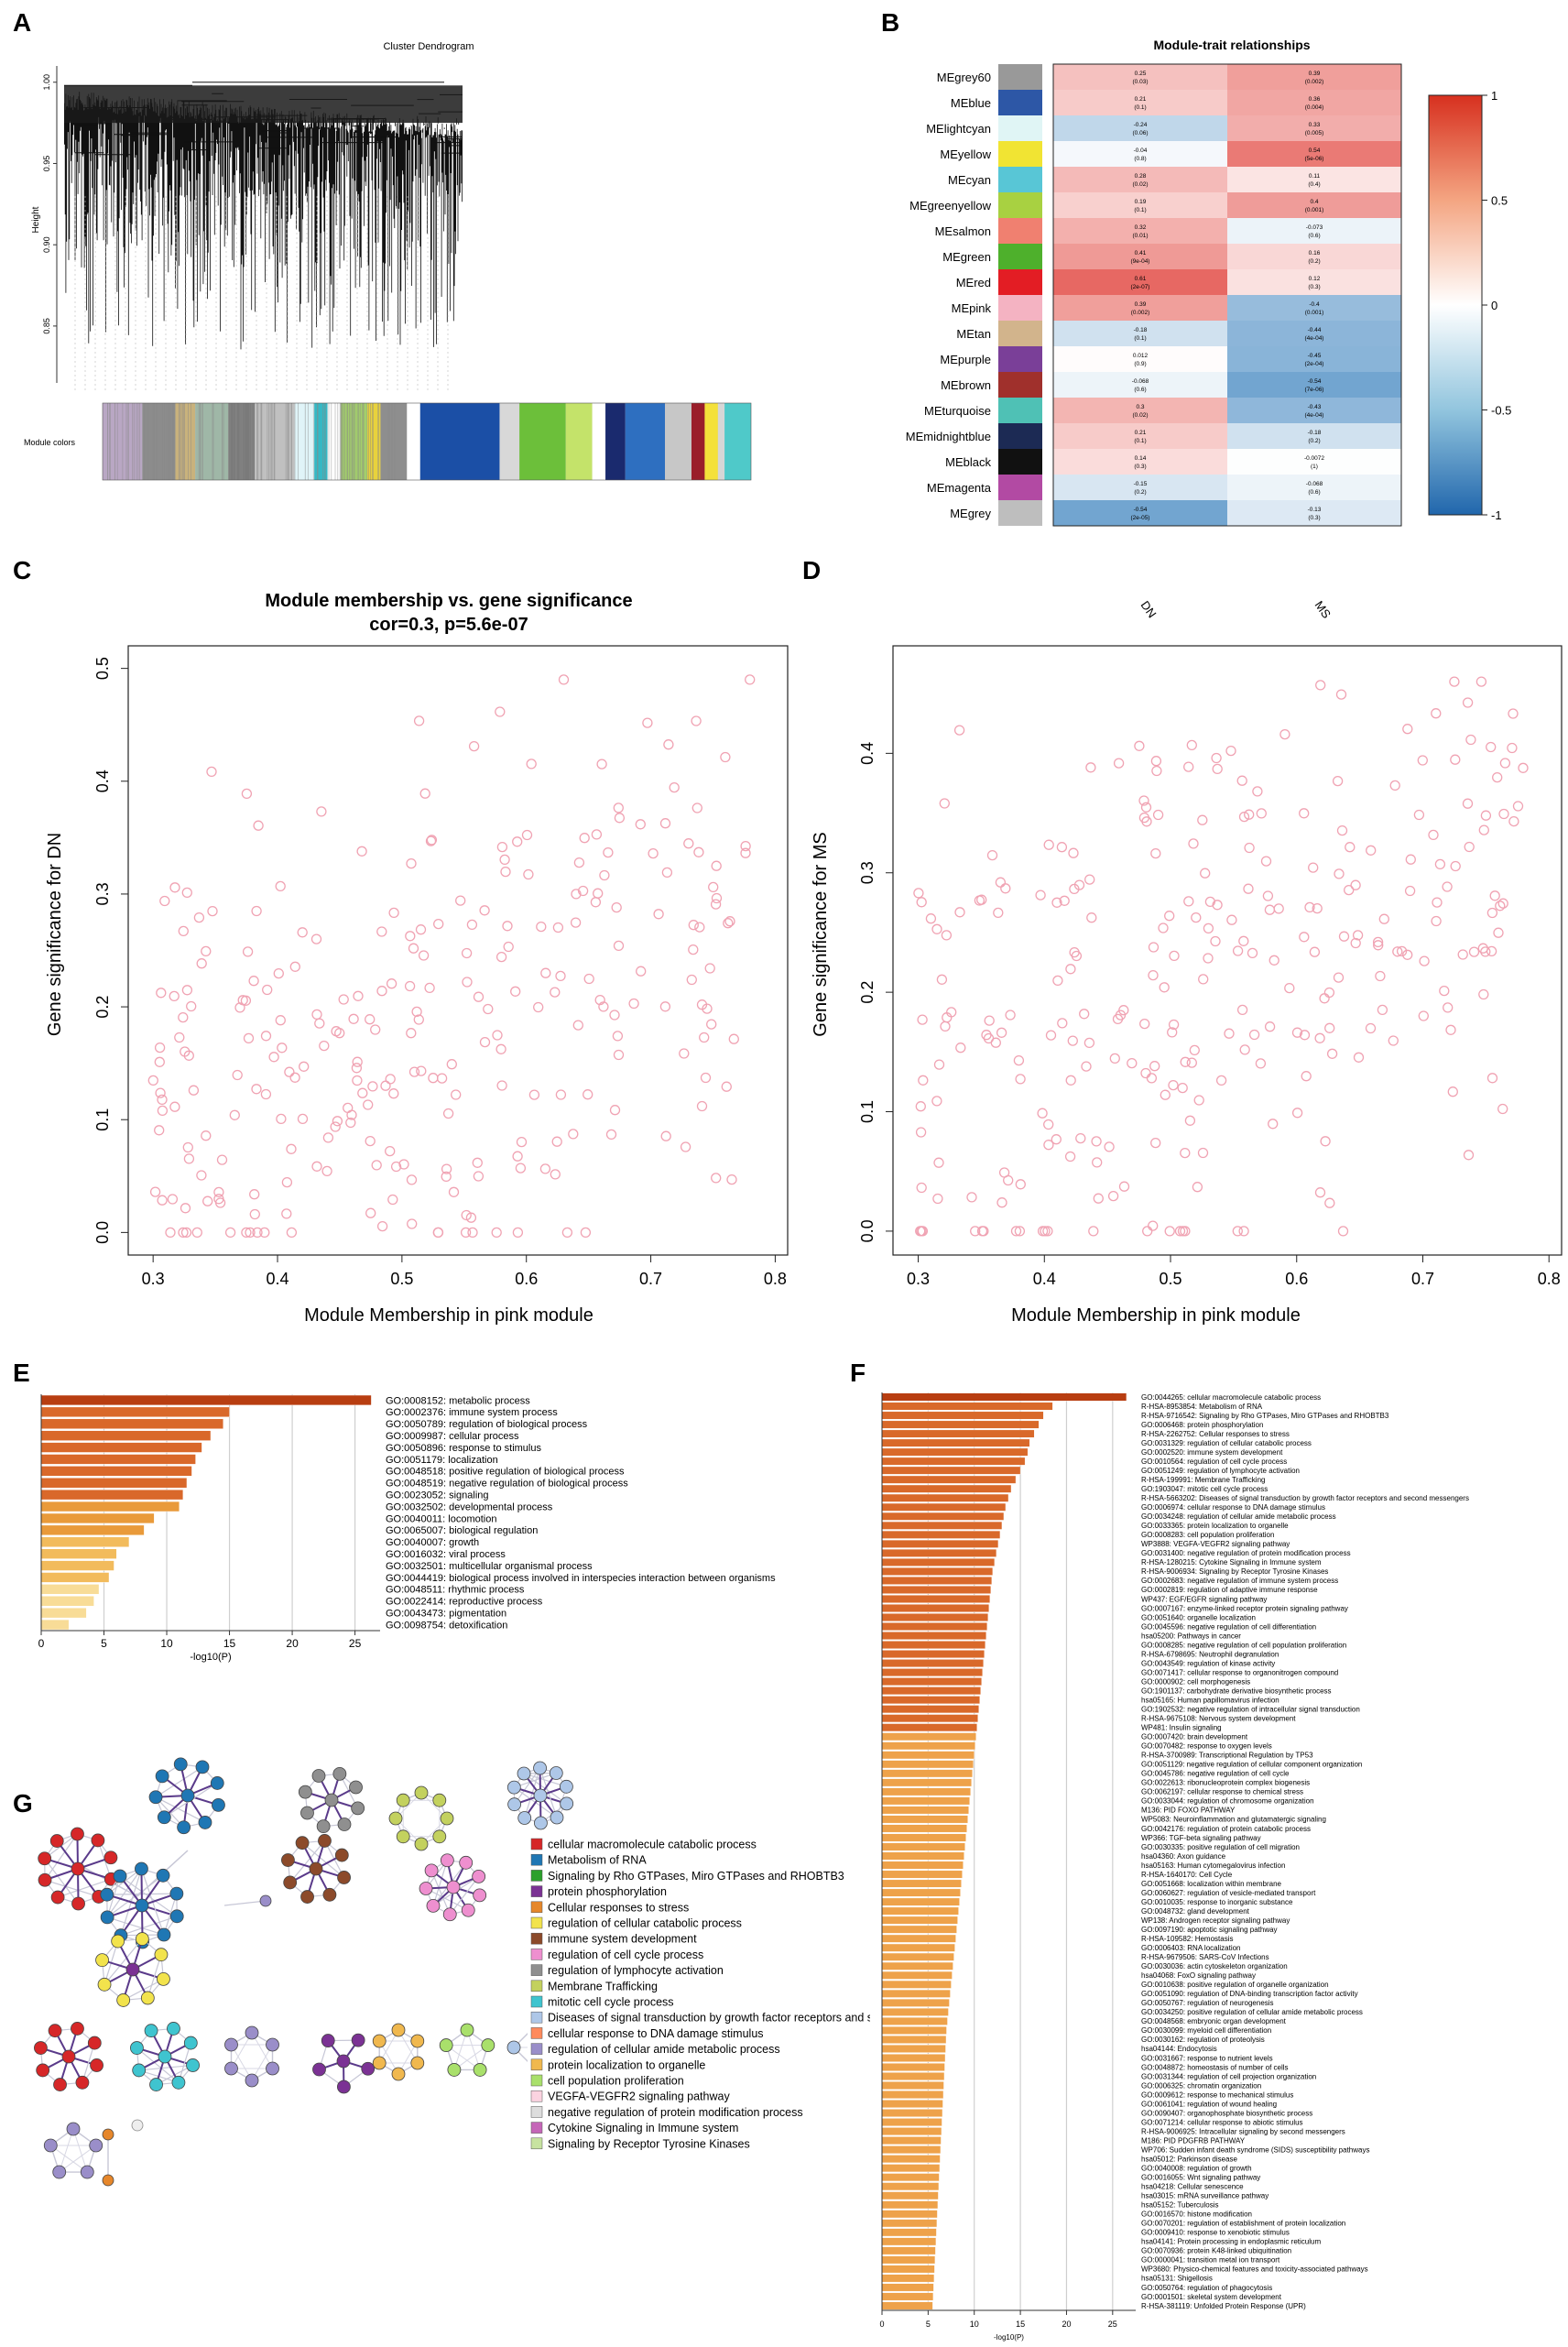  What do you see at coordinates (1188, 1811) in the screenshot?
I see `bar-label: M136: PID FOXO PATHWAY` at bounding box center [1188, 1811].